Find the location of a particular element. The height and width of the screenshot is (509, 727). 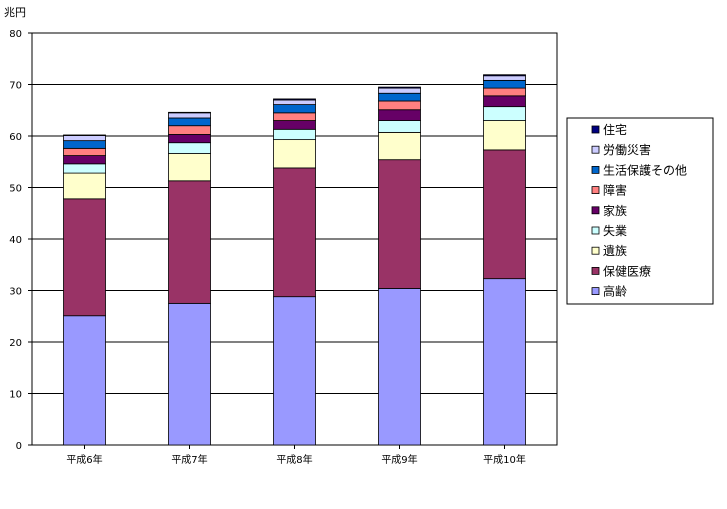

y-tick-label: 30 is located at coordinates (15, 292).